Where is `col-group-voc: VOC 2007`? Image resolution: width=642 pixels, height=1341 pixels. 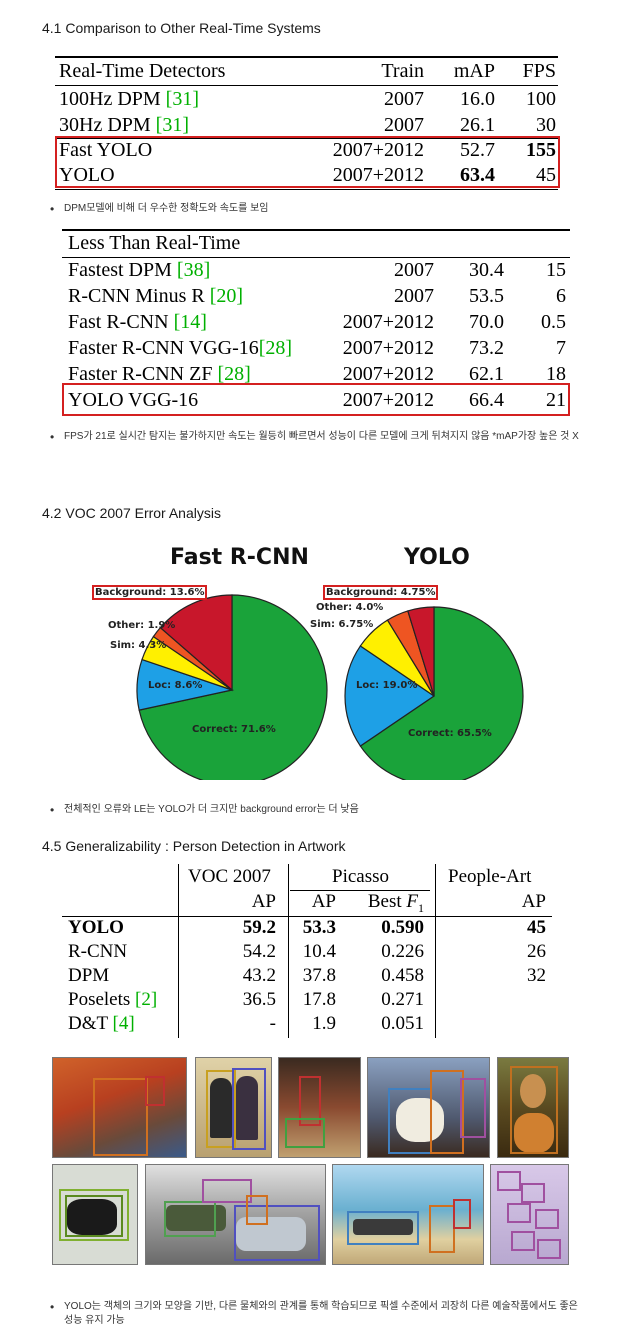
col-group-voc: VOC 2007 is located at coordinates (229, 876).